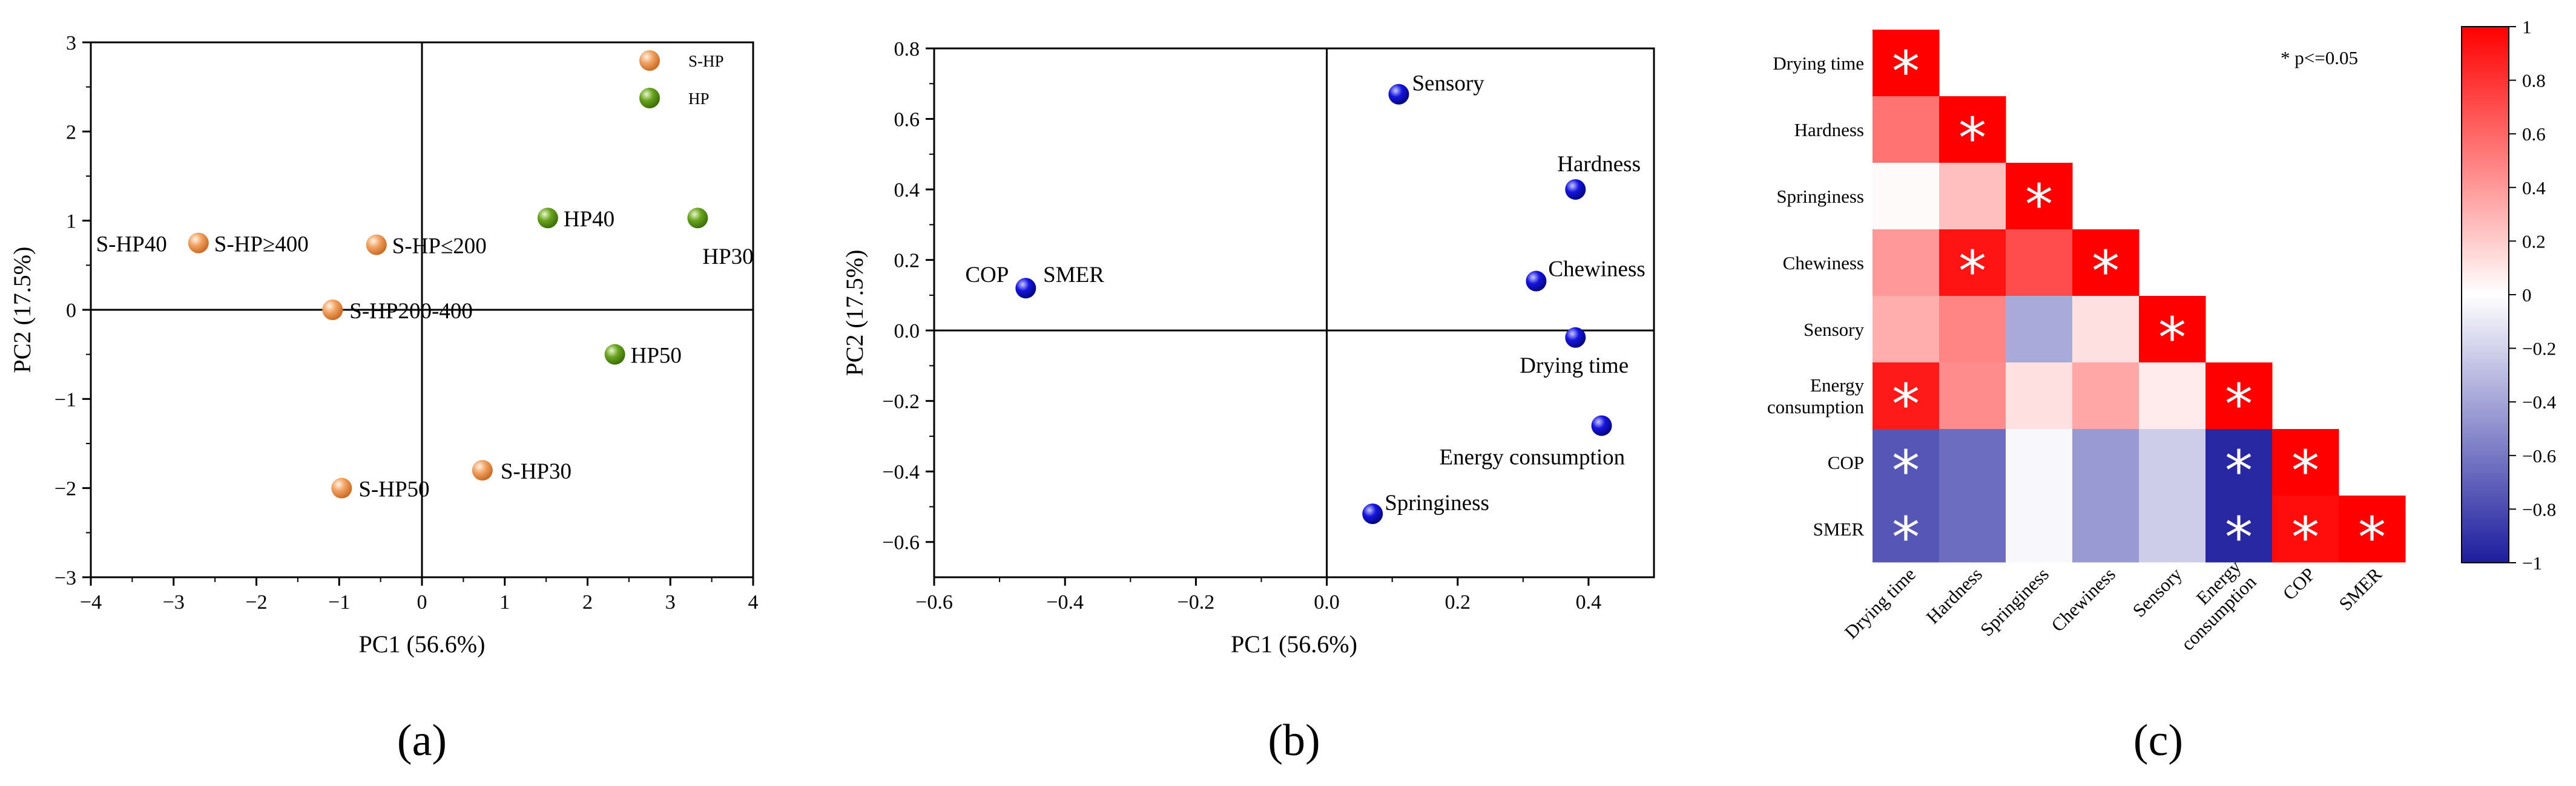 The height and width of the screenshot is (786, 2576). What do you see at coordinates (1880, 603) in the screenshot?
I see `column-label: Drying time` at bounding box center [1880, 603].